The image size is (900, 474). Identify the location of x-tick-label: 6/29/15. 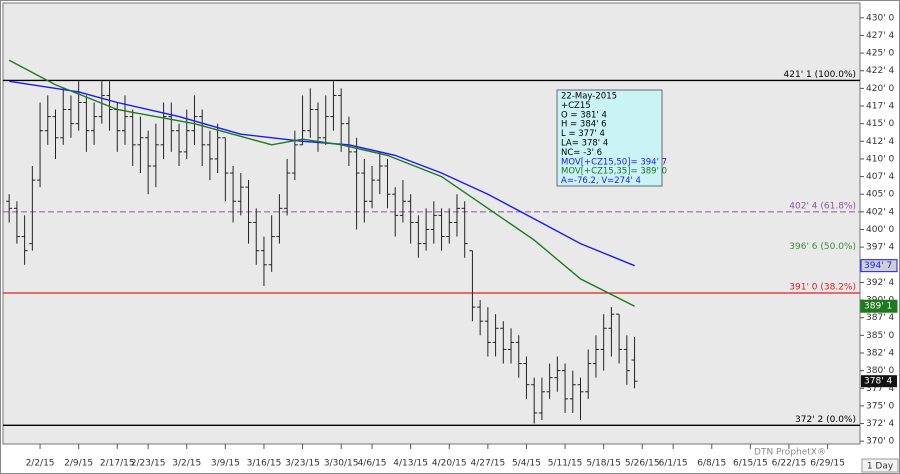
(827, 464).